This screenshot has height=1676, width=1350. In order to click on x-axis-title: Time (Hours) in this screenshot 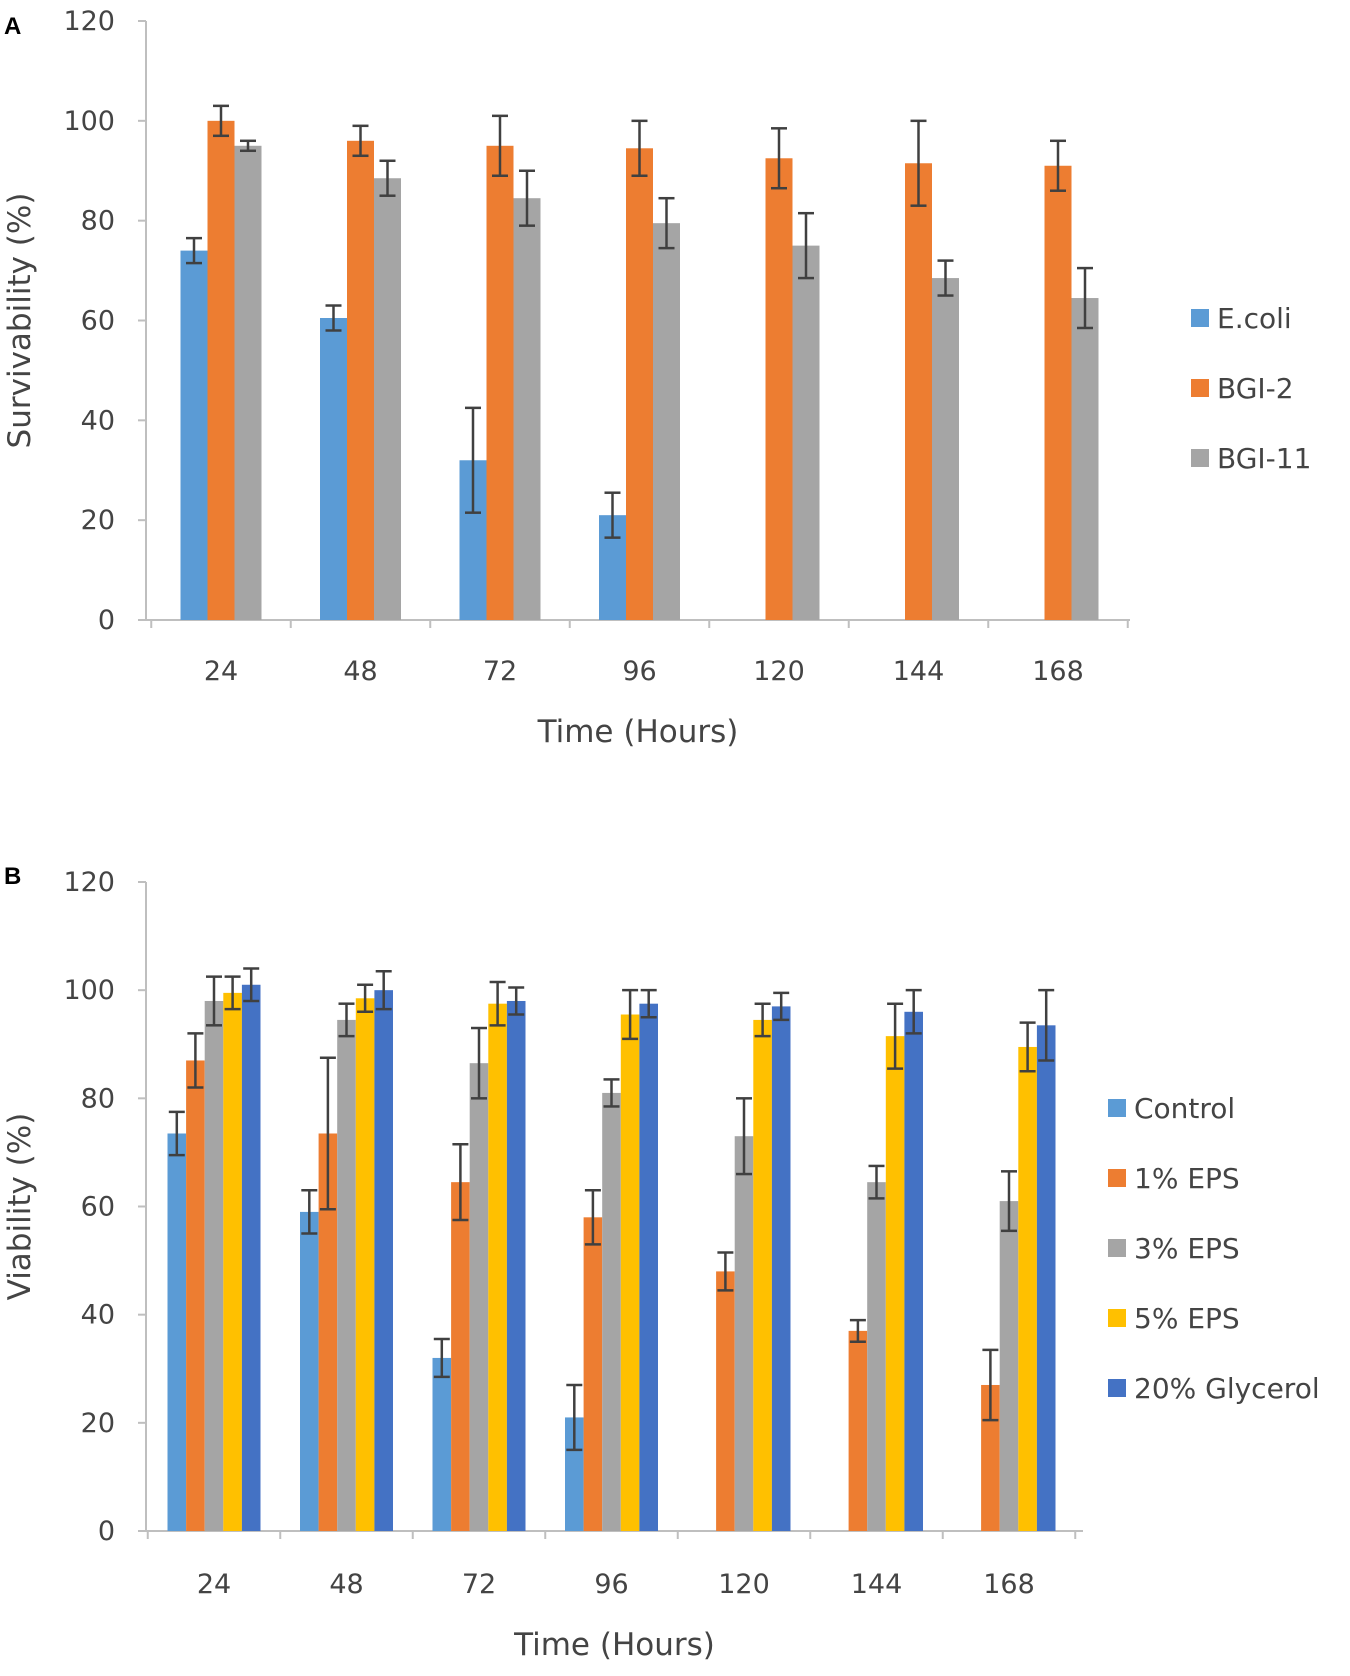, I will do `click(638, 732)`.